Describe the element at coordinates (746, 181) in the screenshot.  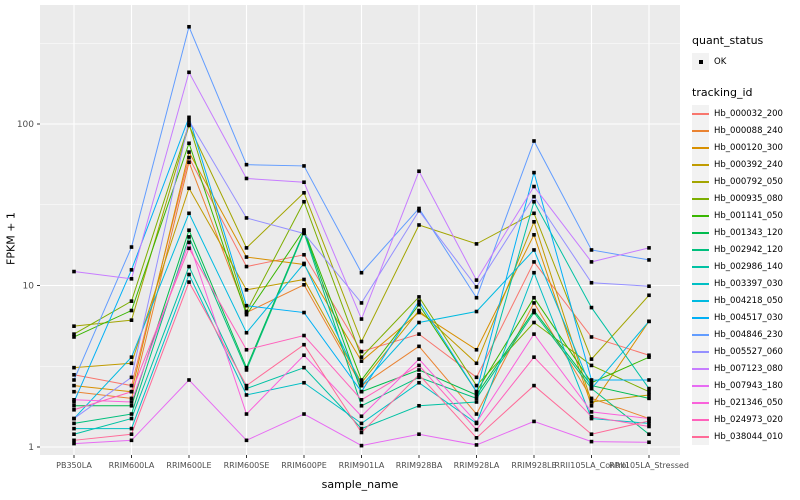
I see `legend-item-Hb_000792_050: Hb_000792_050` at that location.